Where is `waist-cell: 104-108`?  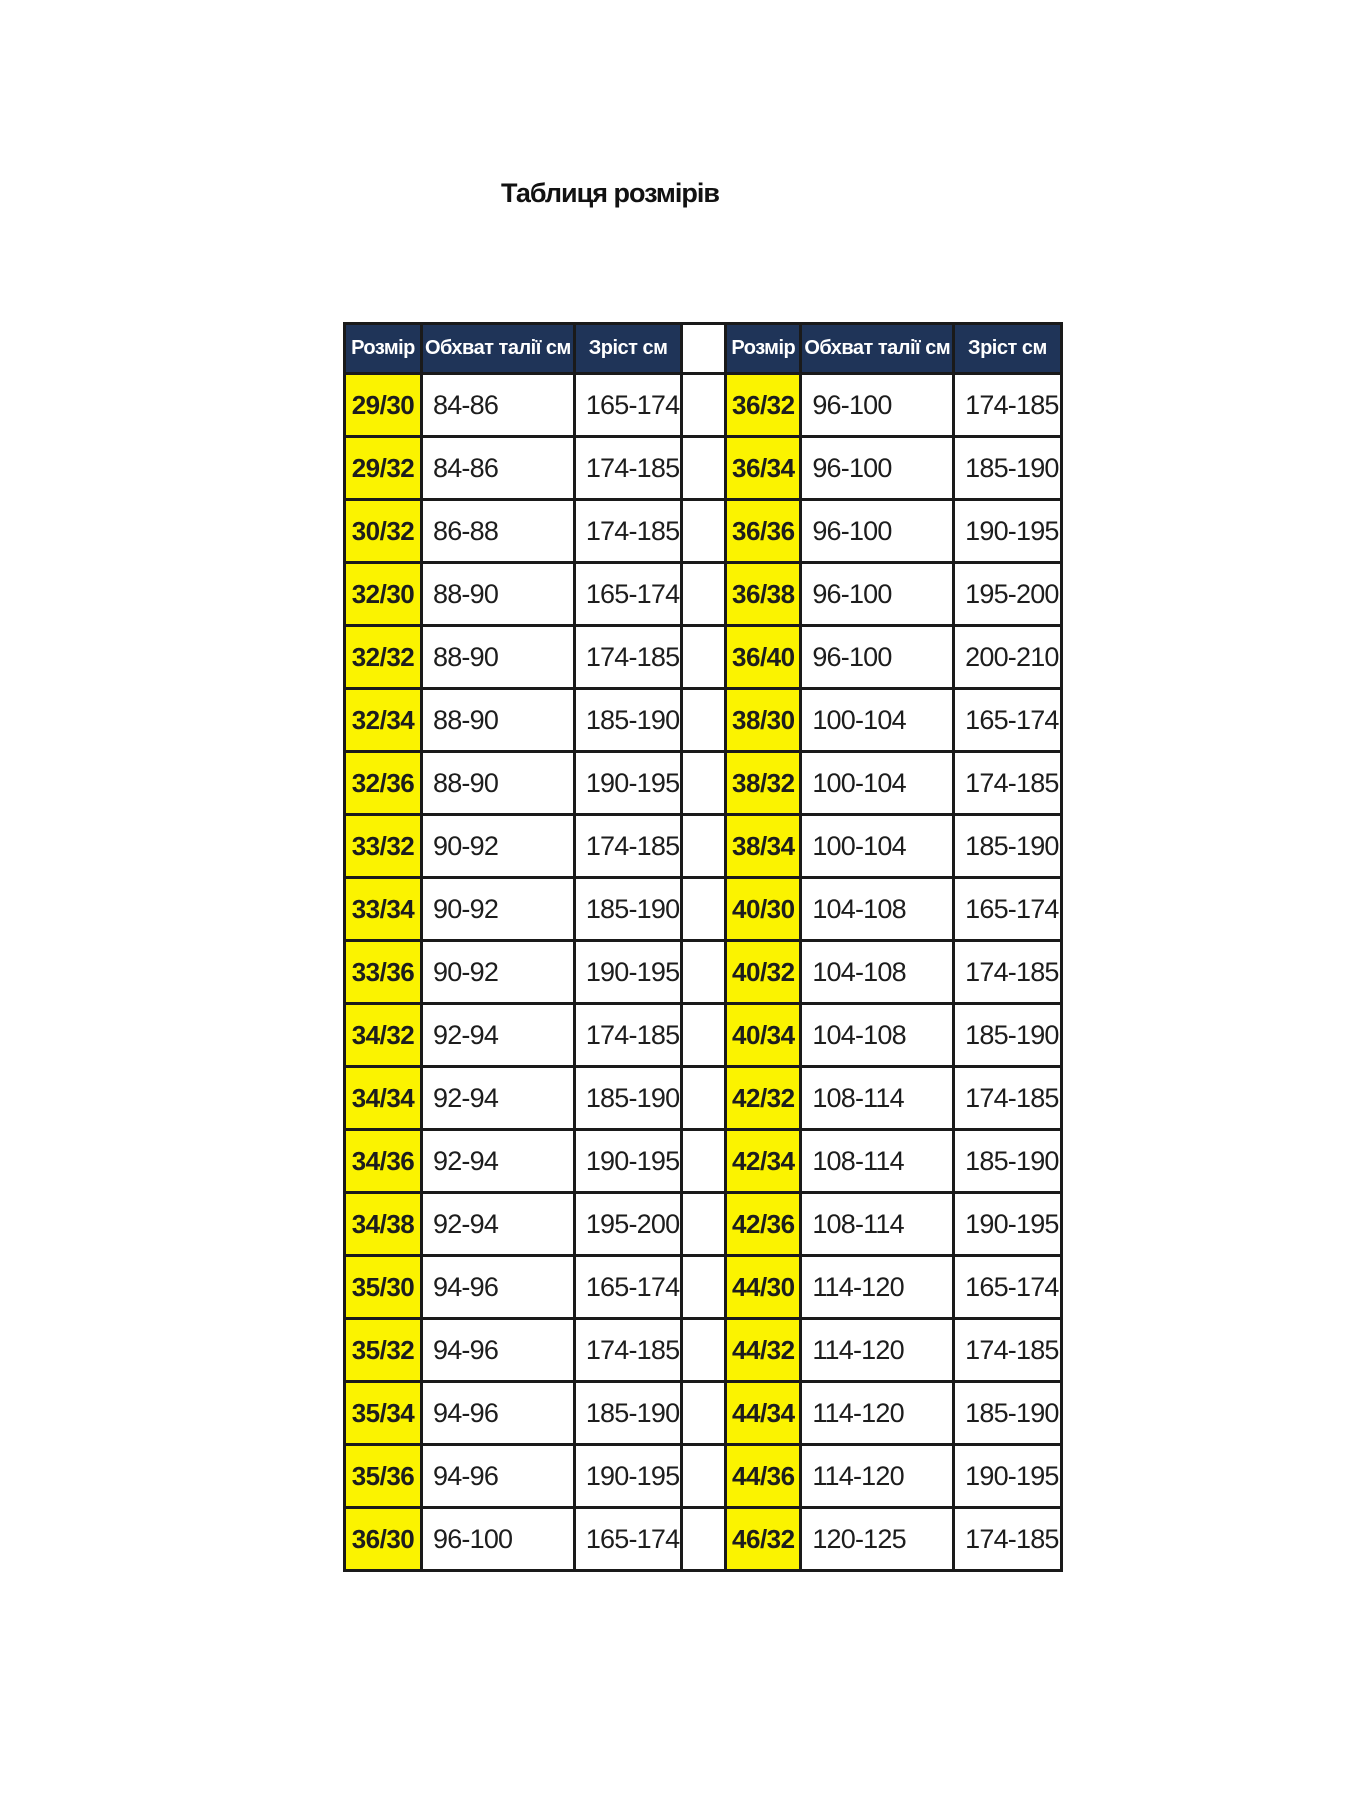
waist-cell: 104-108 is located at coordinates (877, 972).